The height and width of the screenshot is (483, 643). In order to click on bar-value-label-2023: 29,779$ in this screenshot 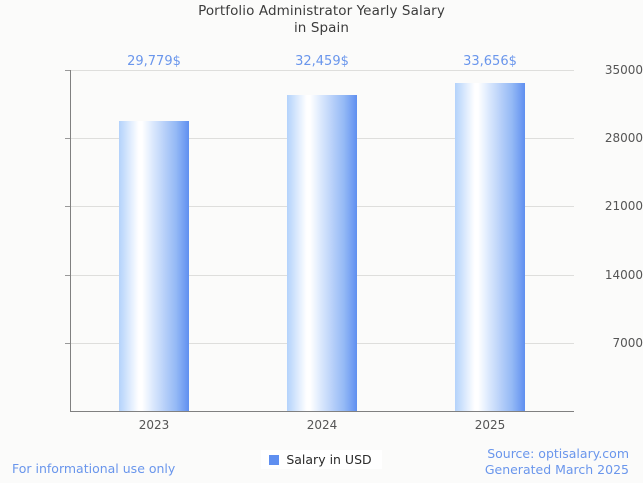, I will do `click(154, 61)`.